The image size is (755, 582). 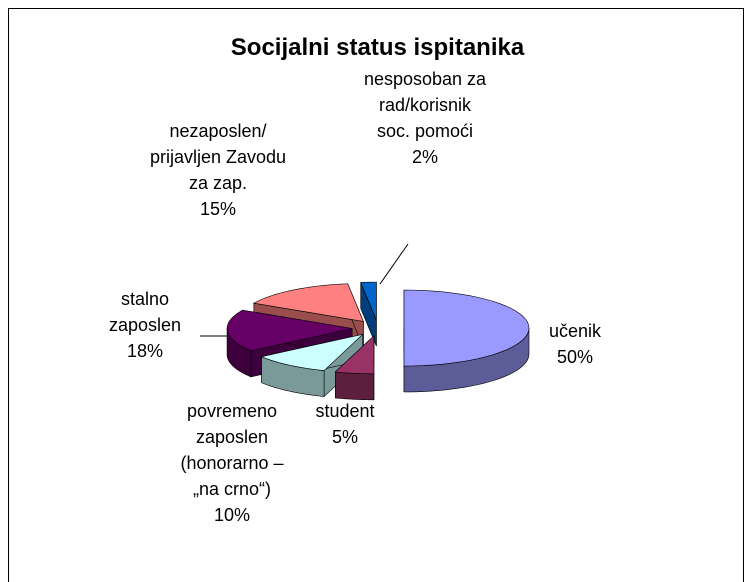 What do you see at coordinates (232, 515) in the screenshot?
I see `value-label: 10%` at bounding box center [232, 515].